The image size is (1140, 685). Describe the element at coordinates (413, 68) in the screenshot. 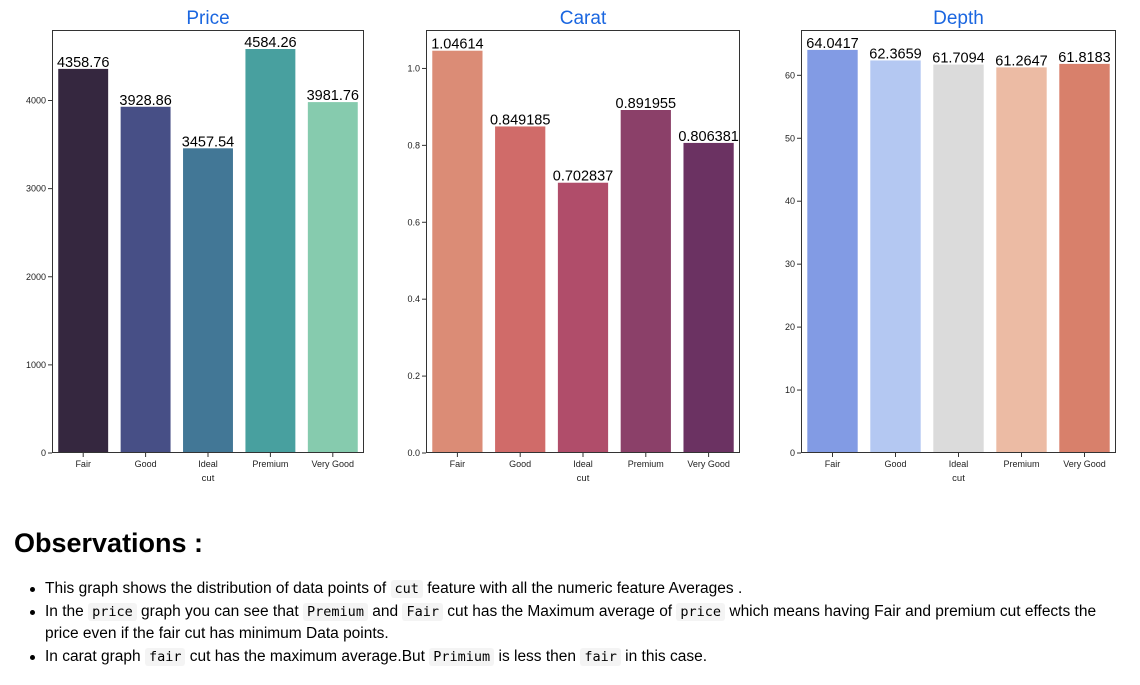

I see `y-tick-label: 1.0` at that location.